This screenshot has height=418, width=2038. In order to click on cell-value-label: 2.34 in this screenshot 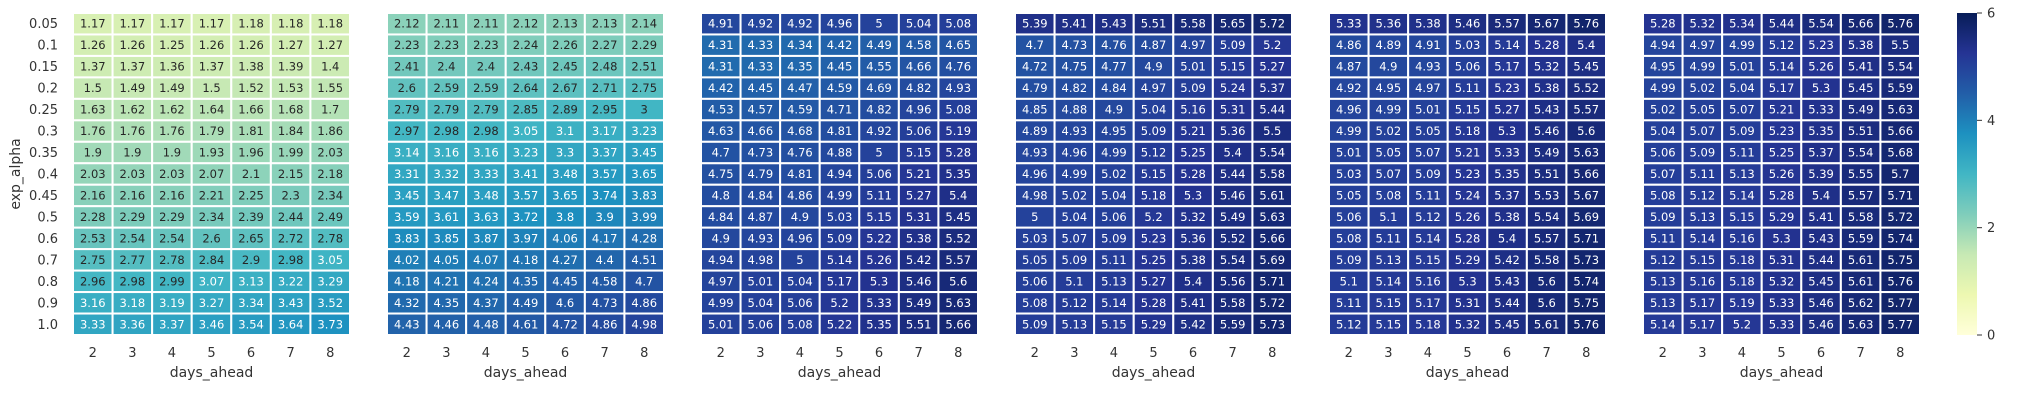, I will do `click(212, 217)`.